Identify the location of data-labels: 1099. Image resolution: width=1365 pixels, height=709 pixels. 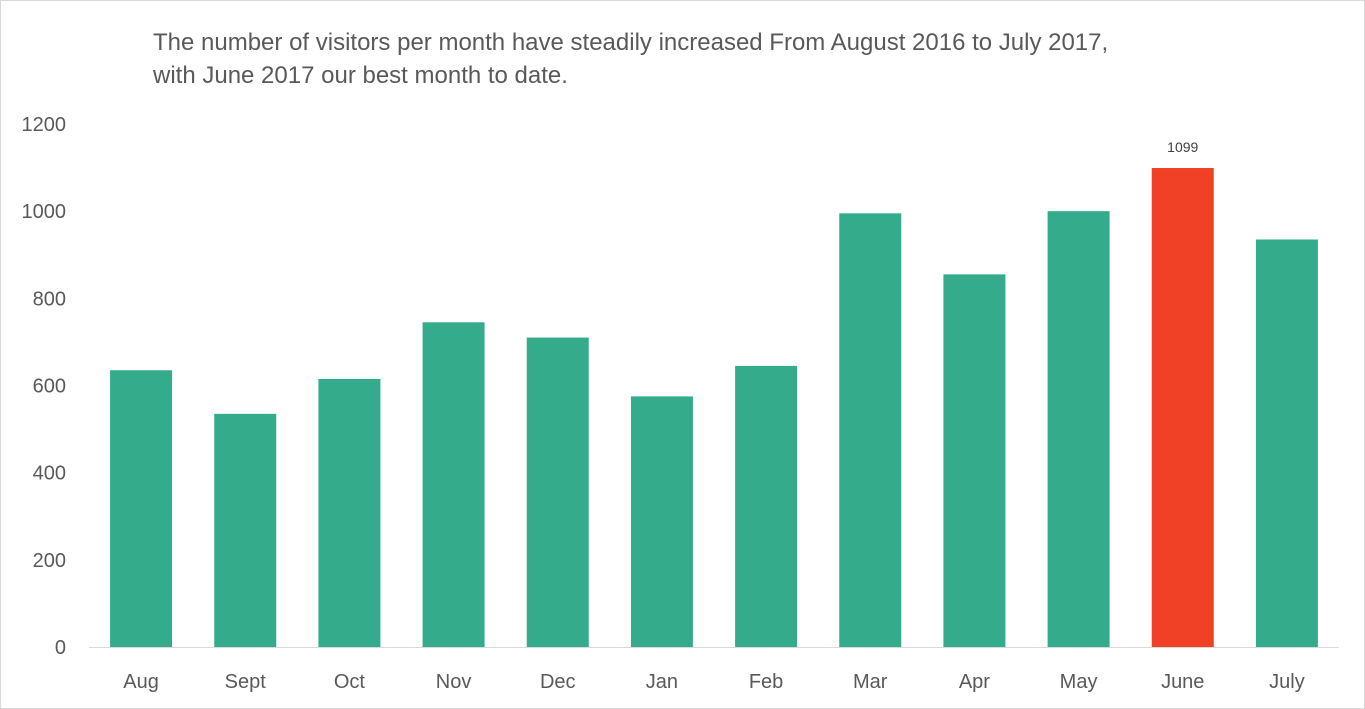
(1182, 147).